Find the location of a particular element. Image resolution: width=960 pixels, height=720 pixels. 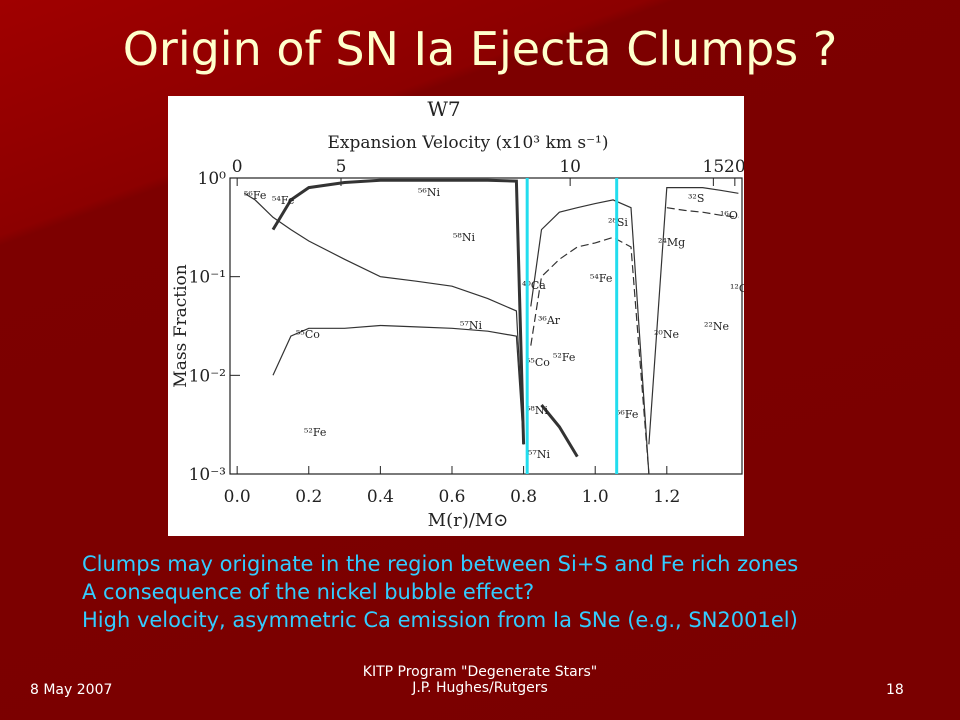

x-axis-label: M(r)/M⊙ is located at coordinates (468, 520).